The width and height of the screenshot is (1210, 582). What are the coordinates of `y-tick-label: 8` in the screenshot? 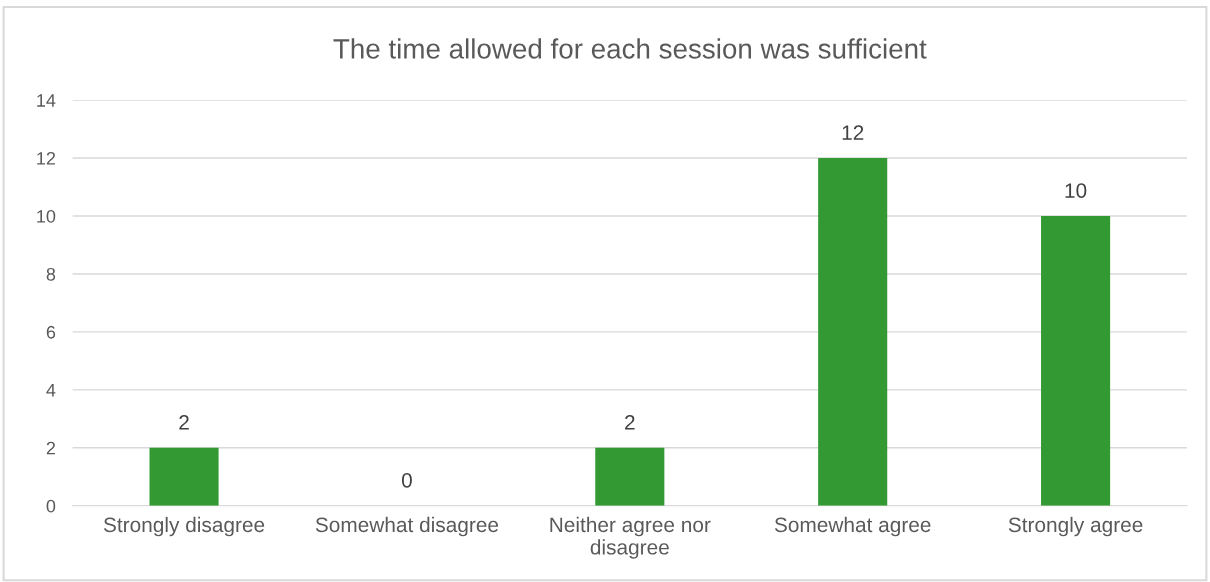 It's located at (51, 274).